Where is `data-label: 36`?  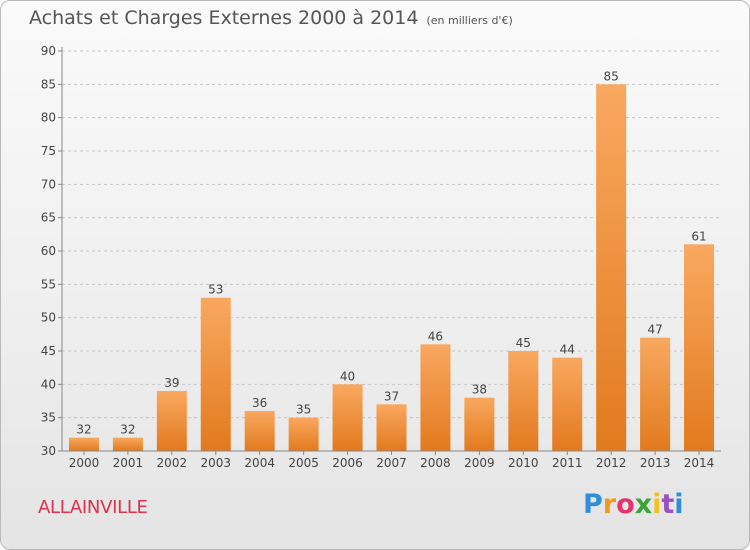
data-label: 36 is located at coordinates (259, 403).